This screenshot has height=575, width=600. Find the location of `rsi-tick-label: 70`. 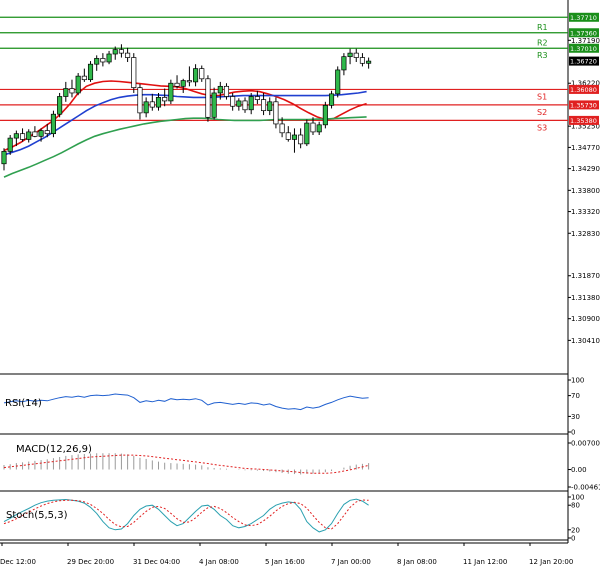

rsi-tick-label: 70 is located at coordinates (575, 396).